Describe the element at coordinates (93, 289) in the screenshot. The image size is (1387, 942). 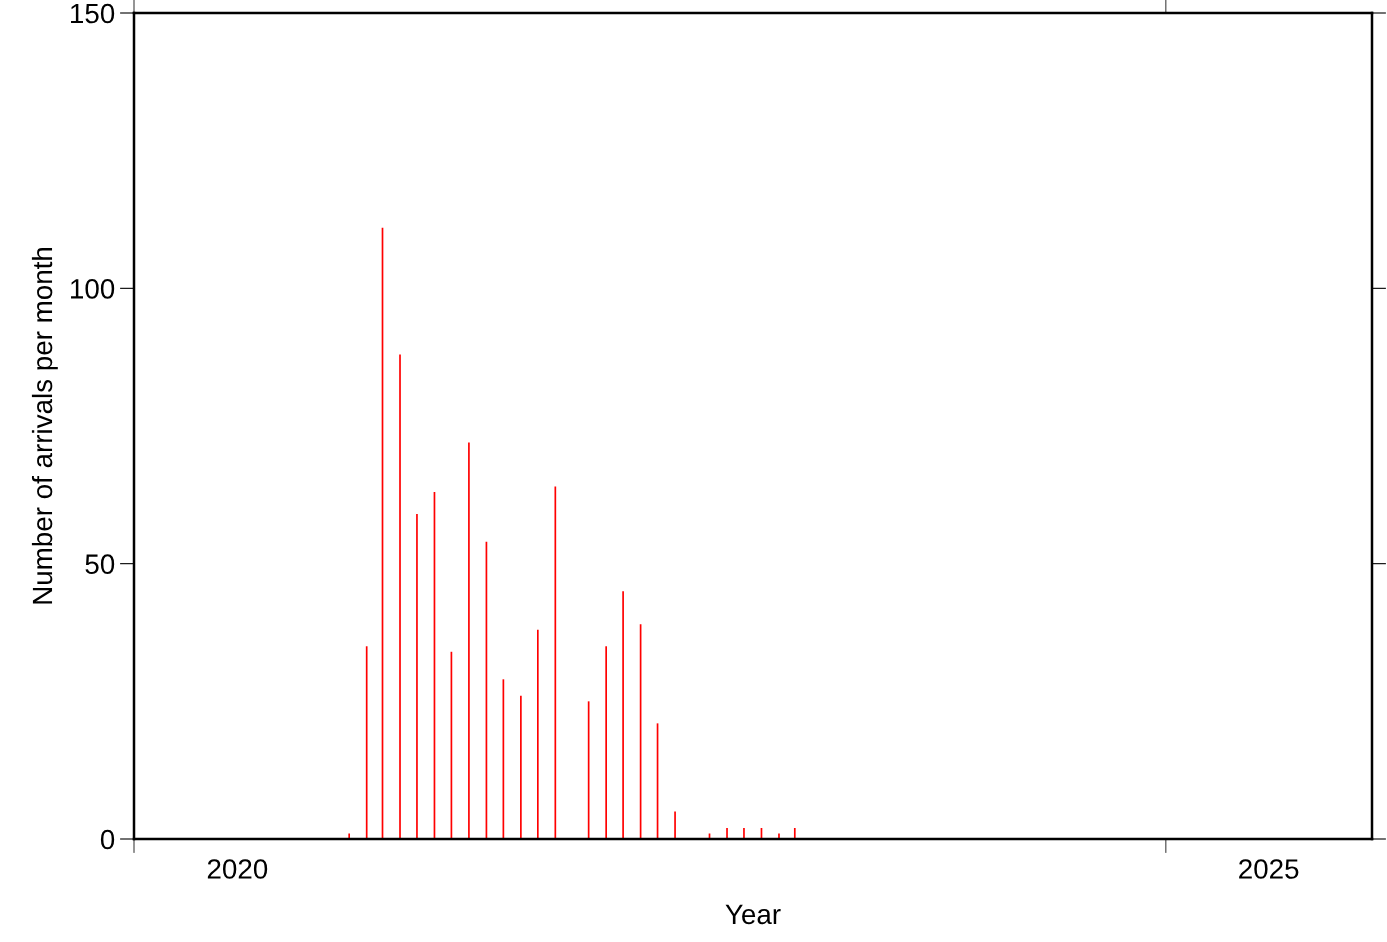
I see `y-tick-label: 100` at that location.